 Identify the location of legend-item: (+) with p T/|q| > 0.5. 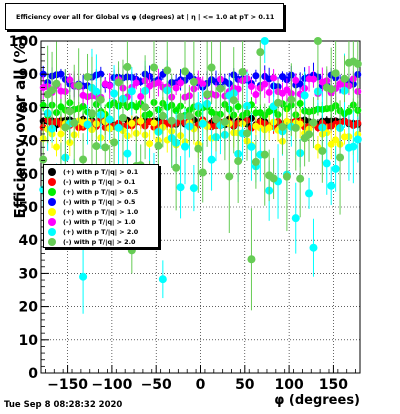
(102, 192).